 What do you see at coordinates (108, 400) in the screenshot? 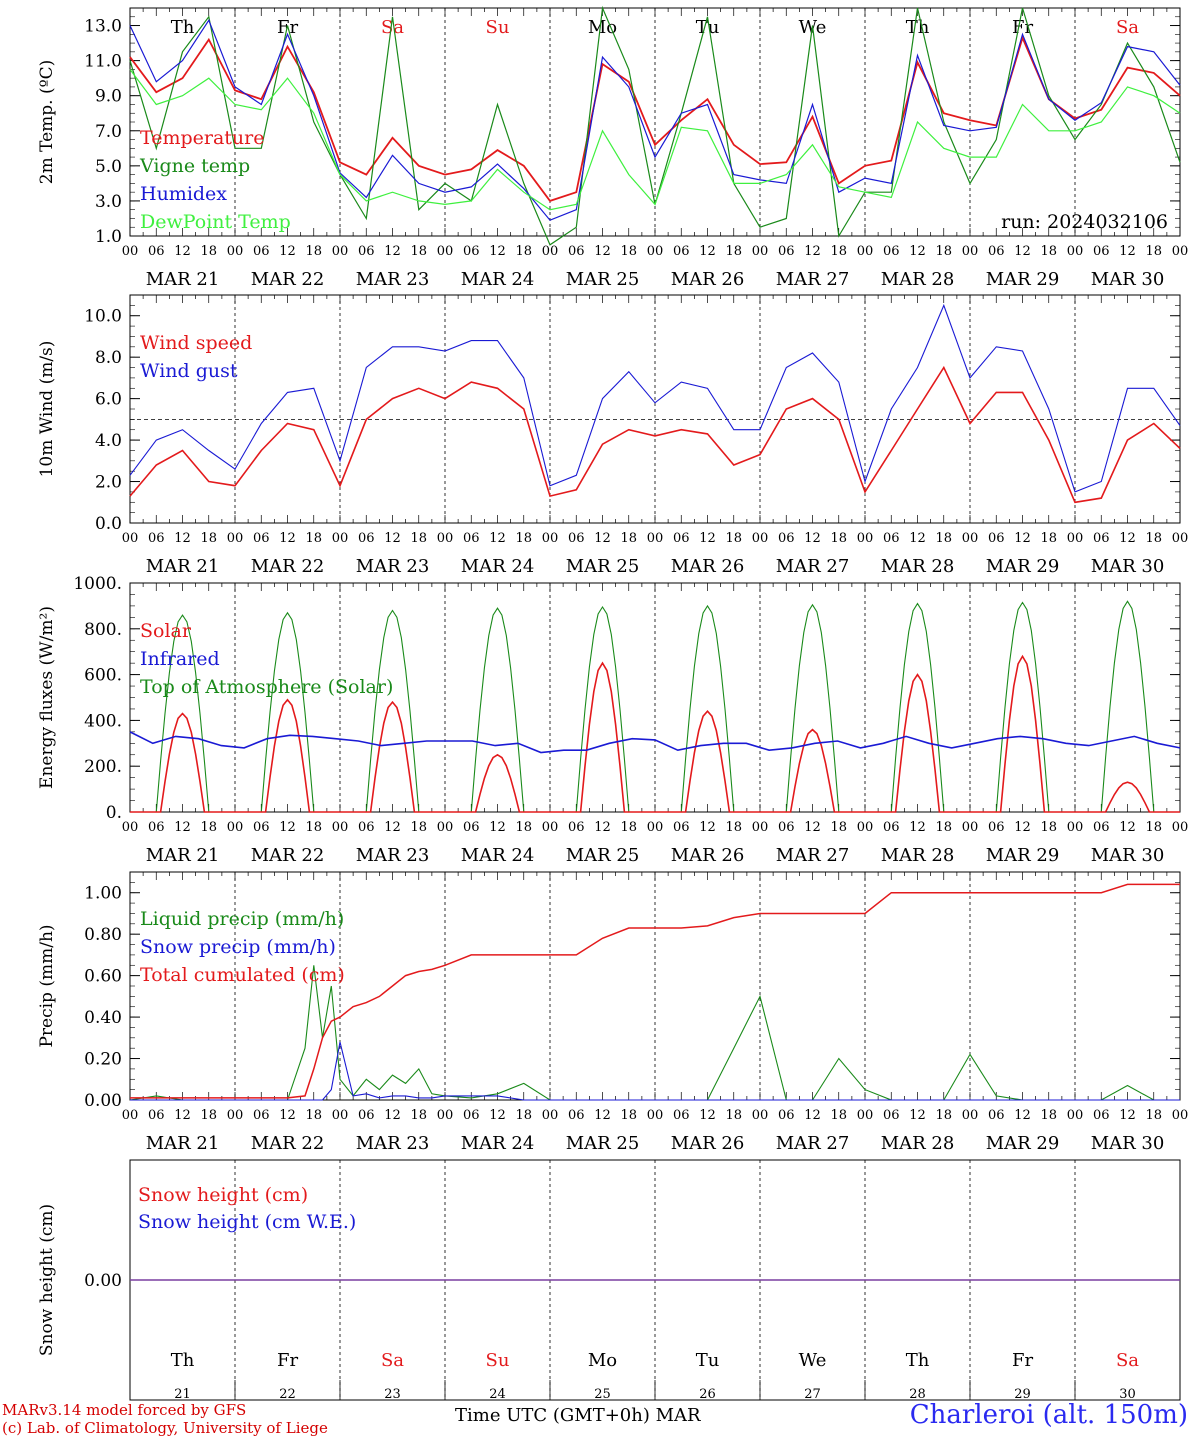
I see `y-tick-label: 6.0` at bounding box center [108, 400].